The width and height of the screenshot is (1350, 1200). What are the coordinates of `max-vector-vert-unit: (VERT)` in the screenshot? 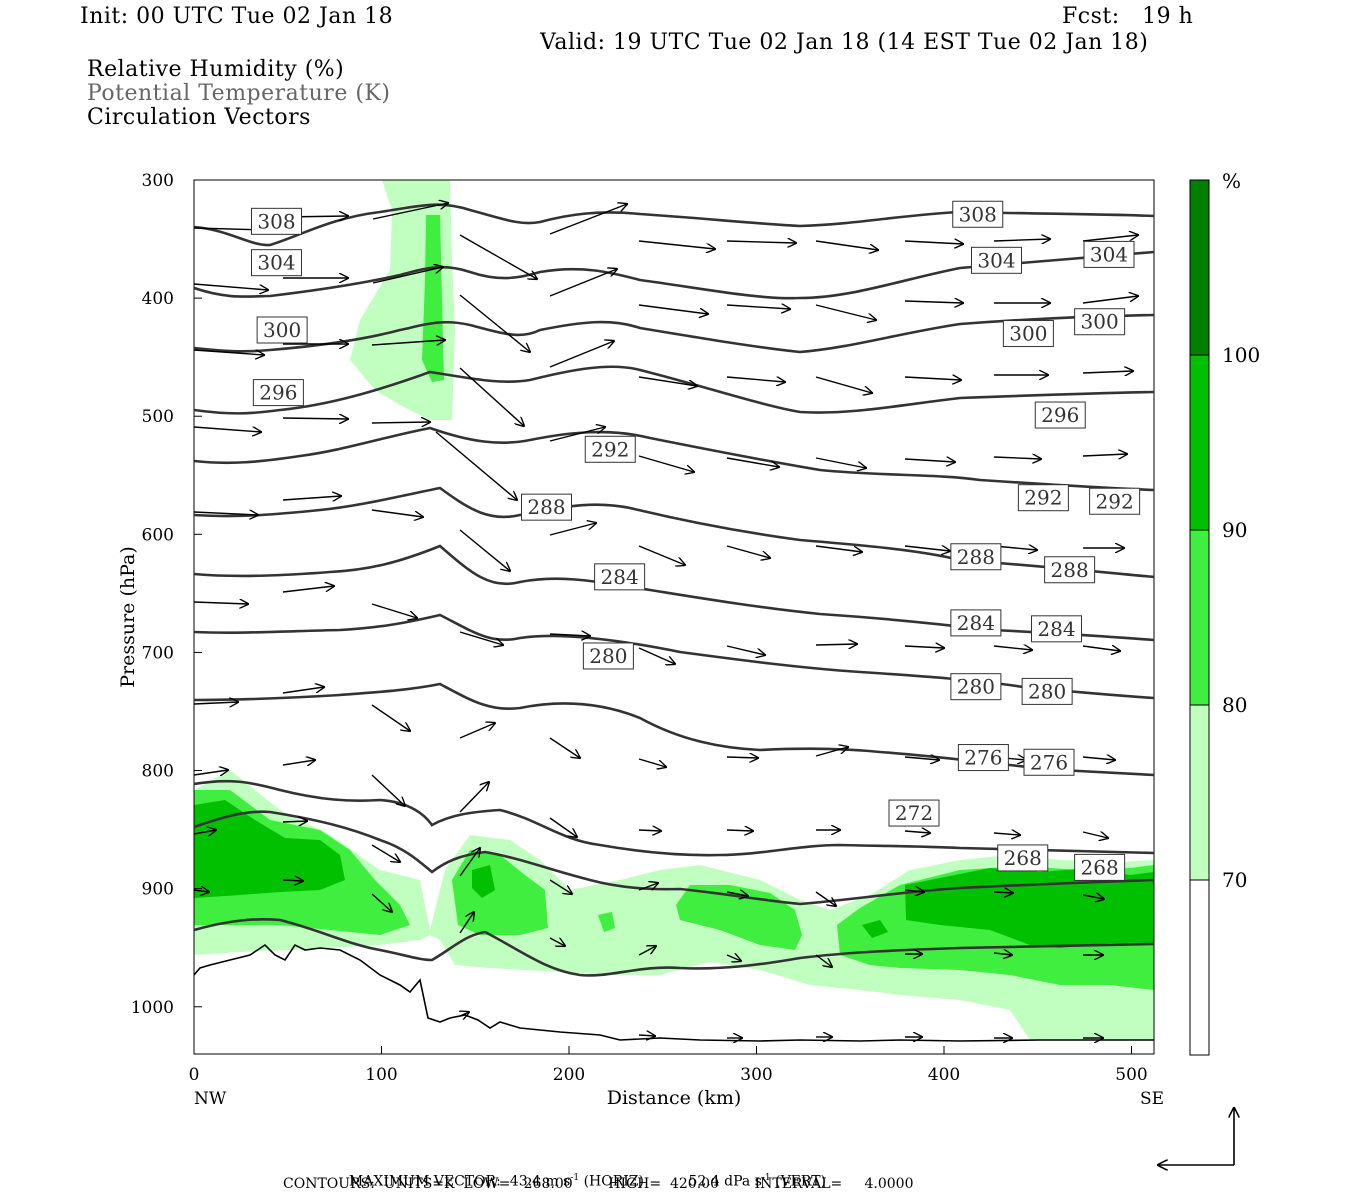 It's located at (800, 1181).